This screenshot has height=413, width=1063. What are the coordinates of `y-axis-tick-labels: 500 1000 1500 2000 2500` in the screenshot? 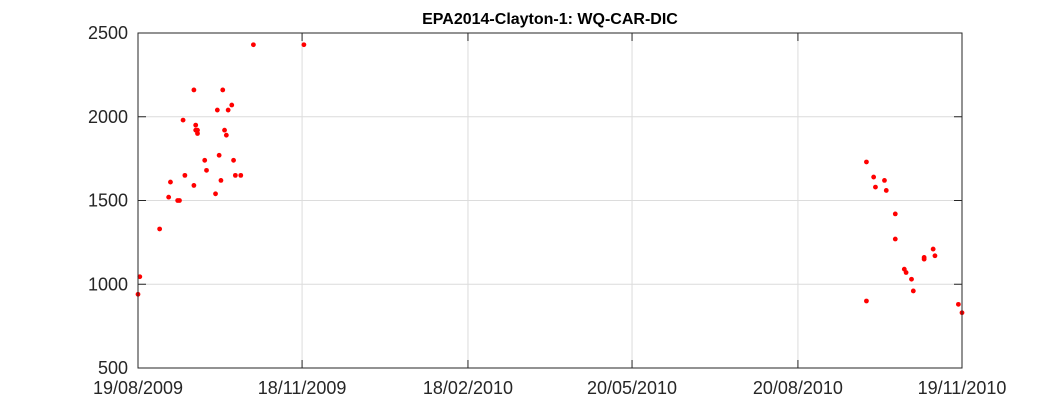 It's located at (108, 200).